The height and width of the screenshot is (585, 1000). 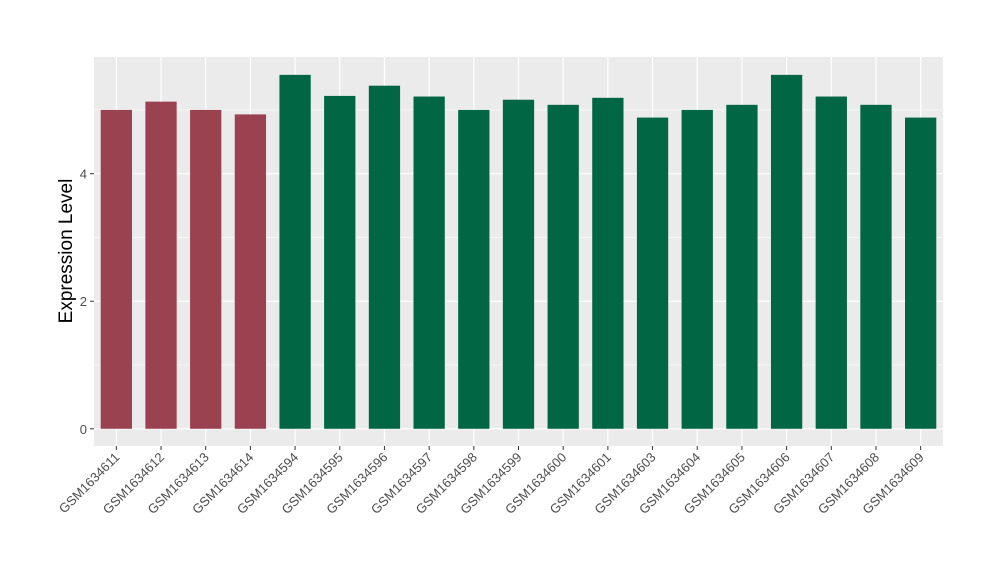 I want to click on bar-GSM1634597, so click(x=429, y=262).